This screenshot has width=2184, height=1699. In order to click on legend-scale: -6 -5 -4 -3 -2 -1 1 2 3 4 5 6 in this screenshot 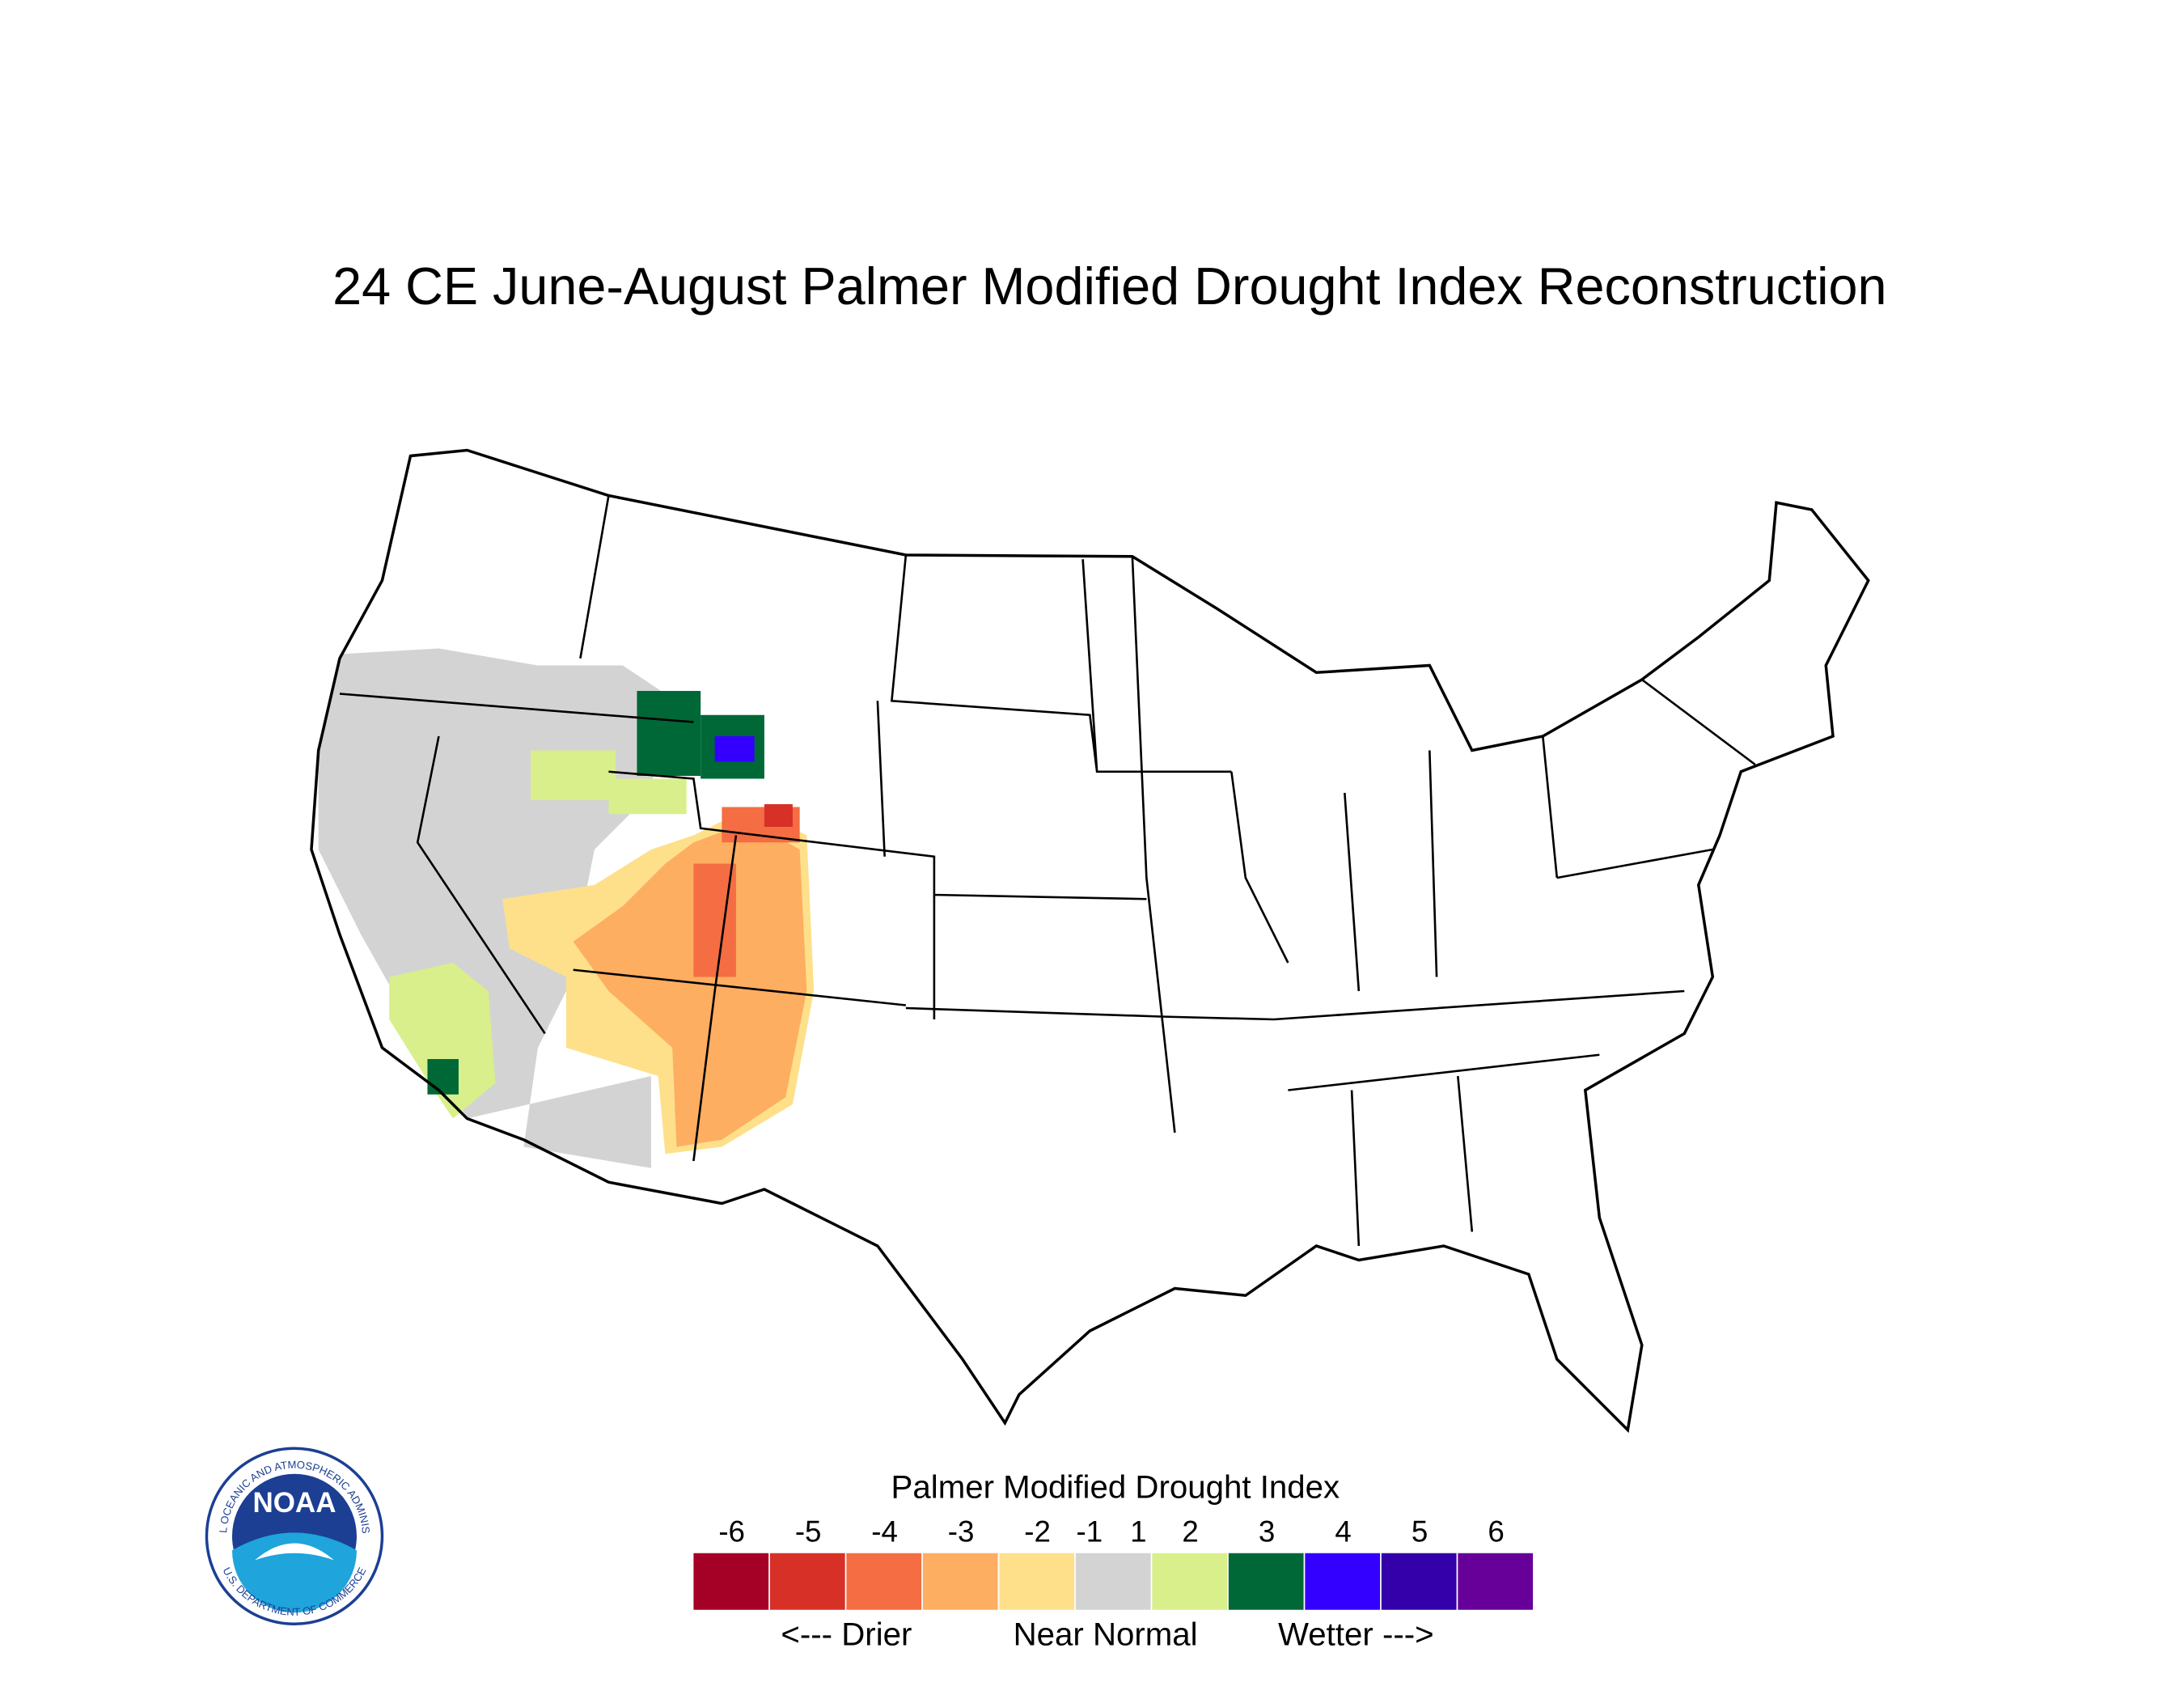, I will do `click(1113, 1562)`.